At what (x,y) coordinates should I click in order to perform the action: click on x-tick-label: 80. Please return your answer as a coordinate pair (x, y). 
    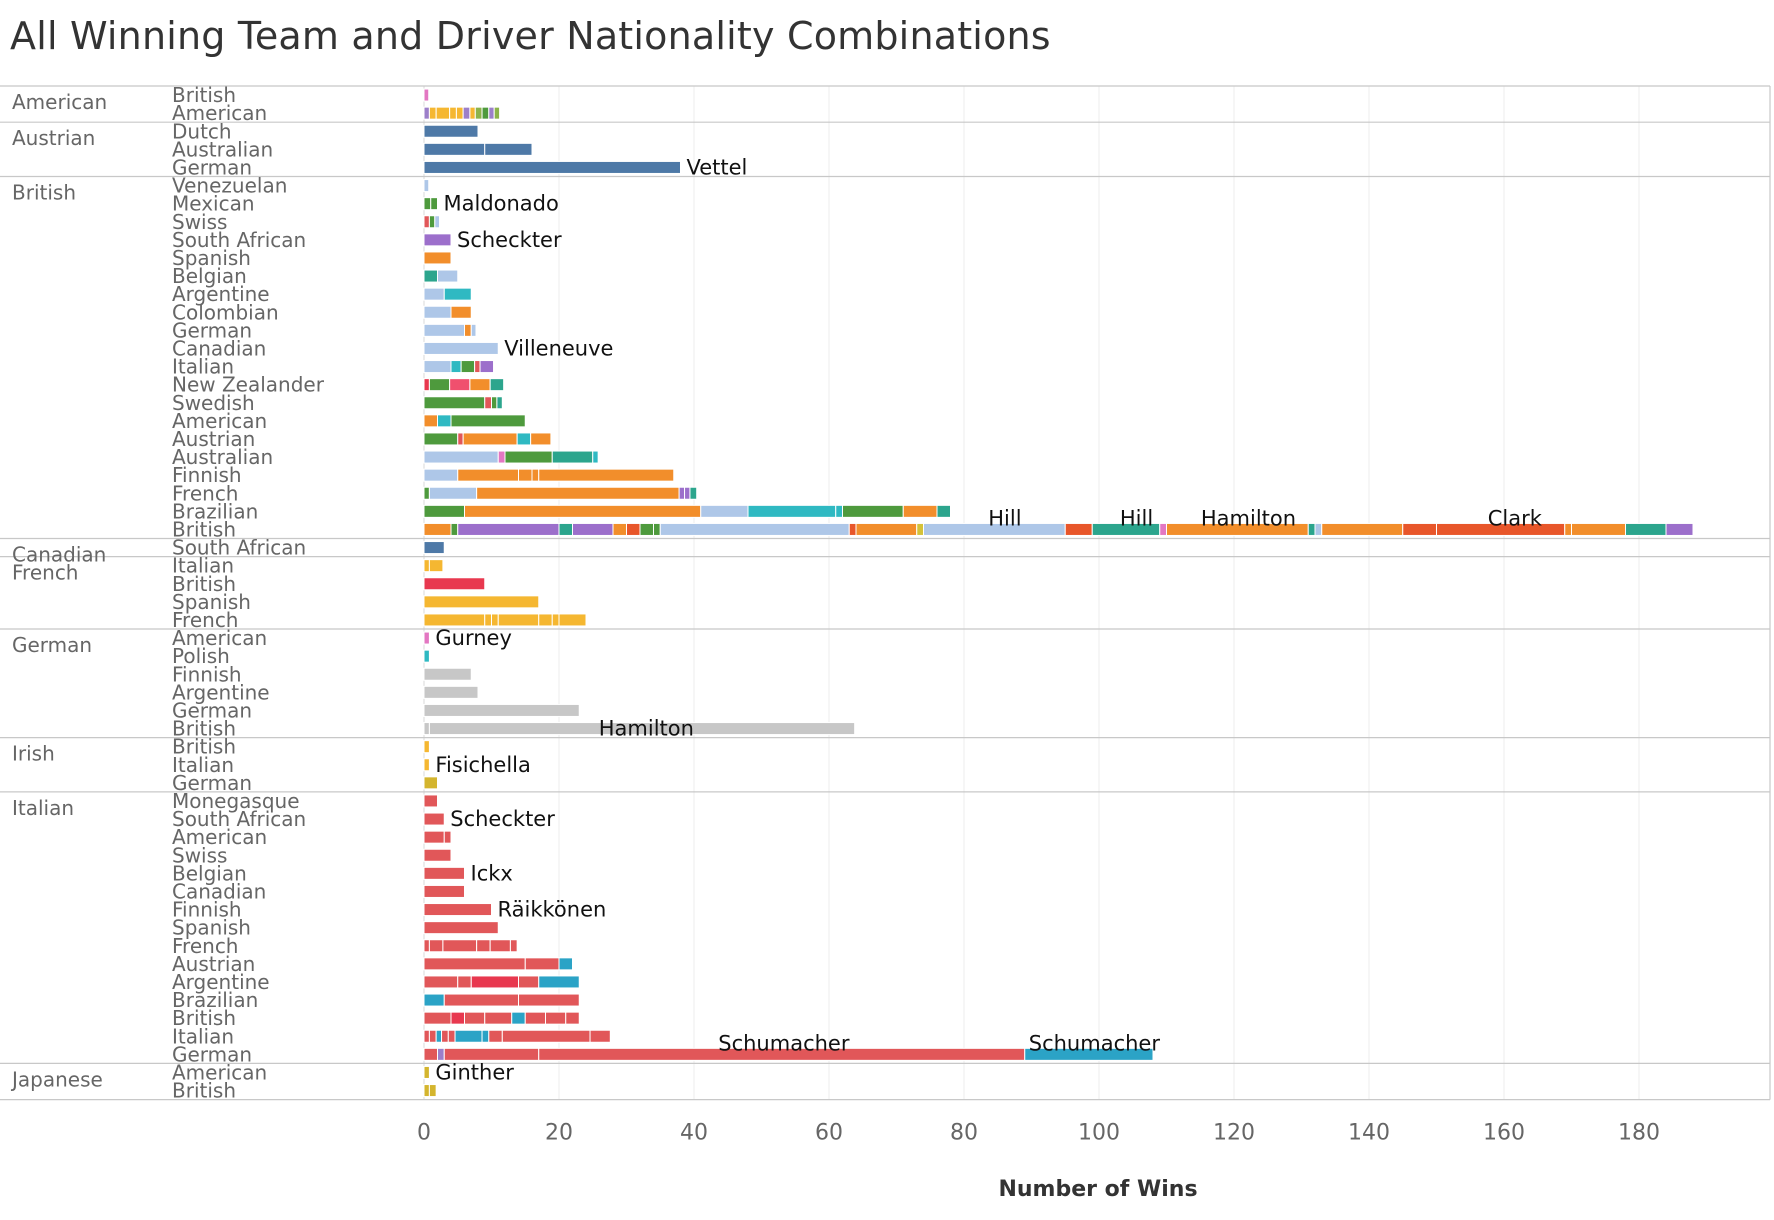
    Looking at the image, I should click on (964, 1133).